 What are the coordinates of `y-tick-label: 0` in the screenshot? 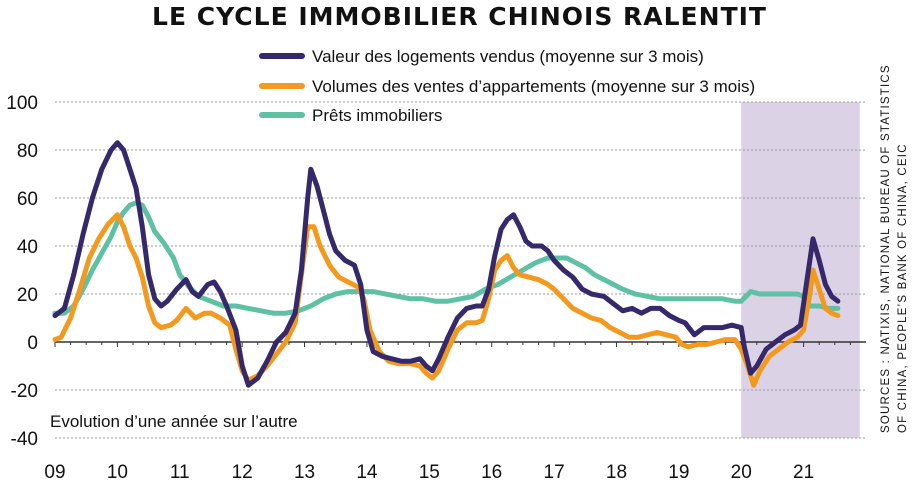 It's located at (32, 343).